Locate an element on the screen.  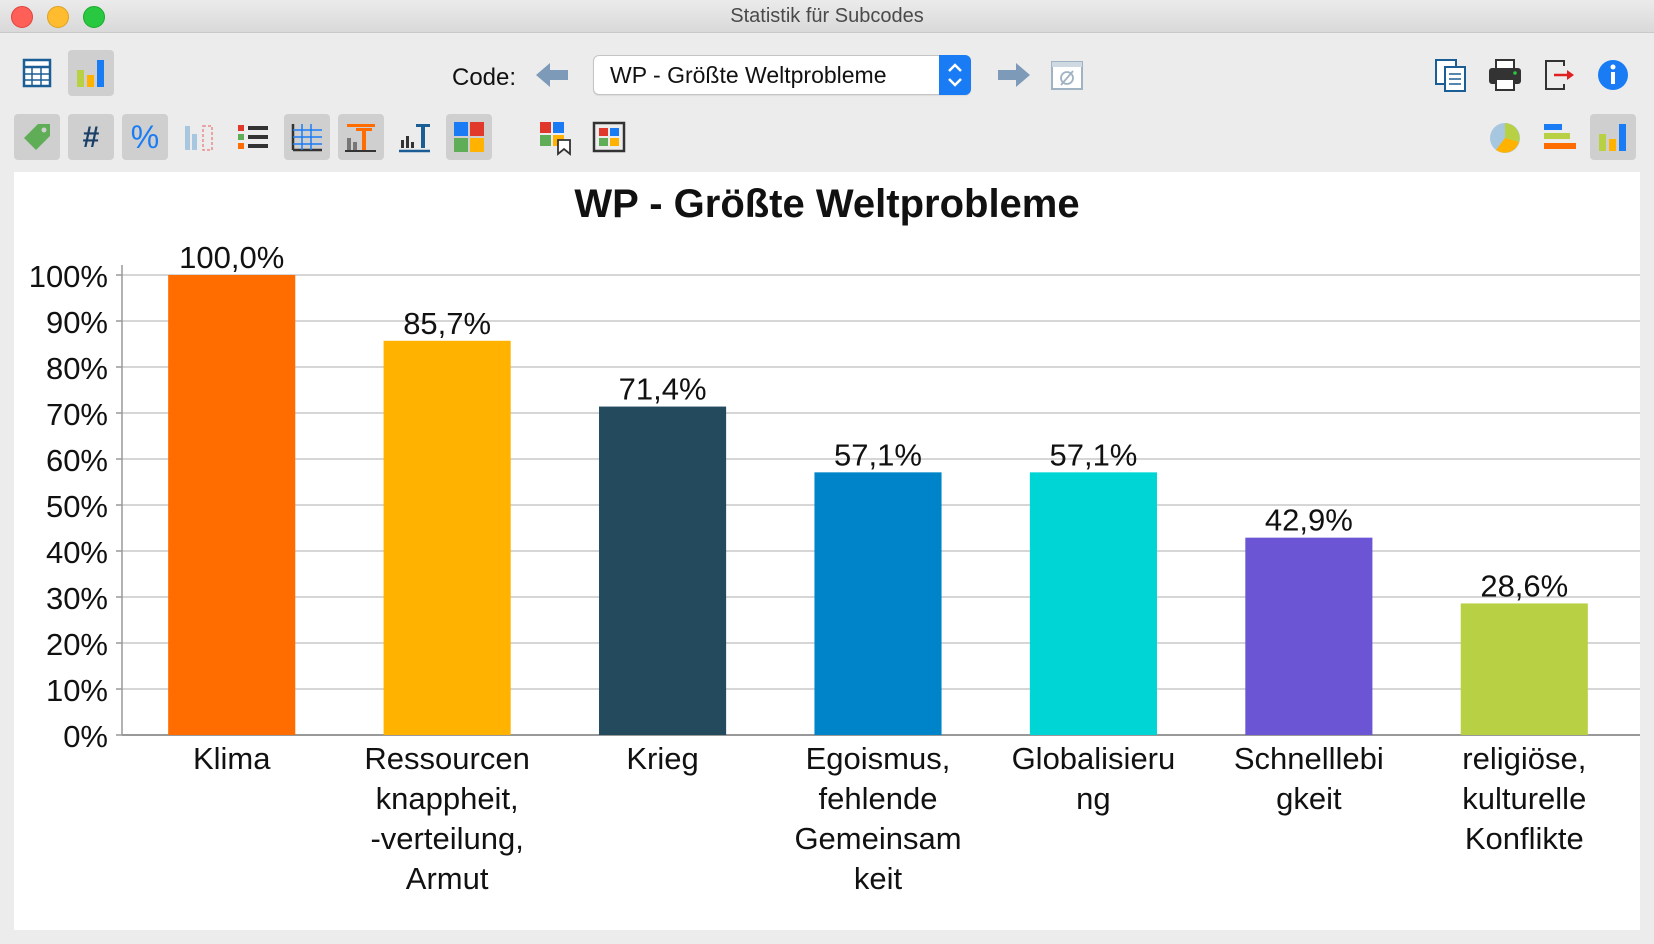
percent-icon: % is located at coordinates (145, 137).